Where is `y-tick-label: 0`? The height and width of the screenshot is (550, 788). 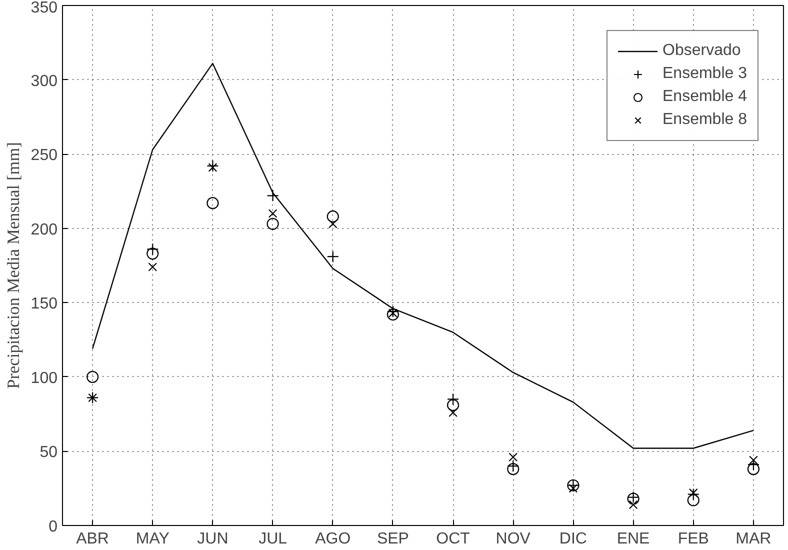 y-tick-label: 0 is located at coordinates (53, 527).